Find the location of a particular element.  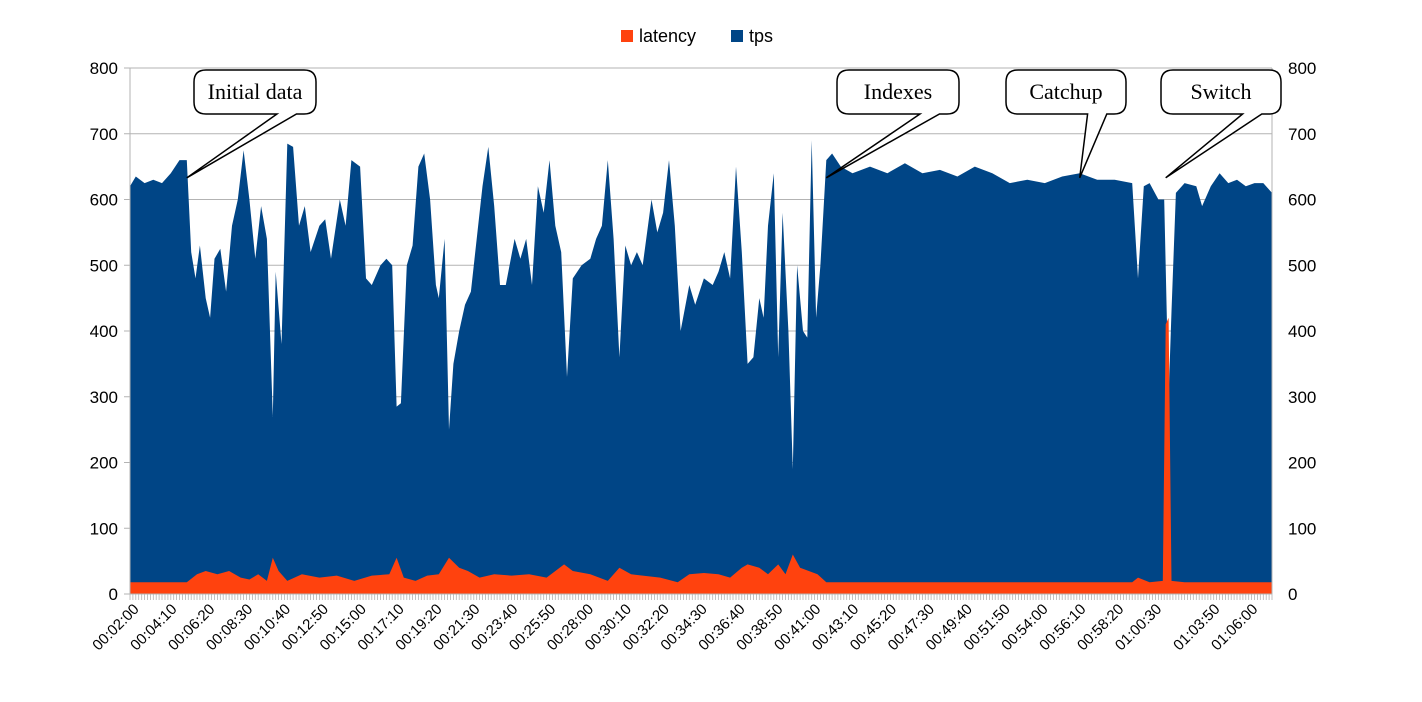

legend-label-tps: tps is located at coordinates (761, 36).